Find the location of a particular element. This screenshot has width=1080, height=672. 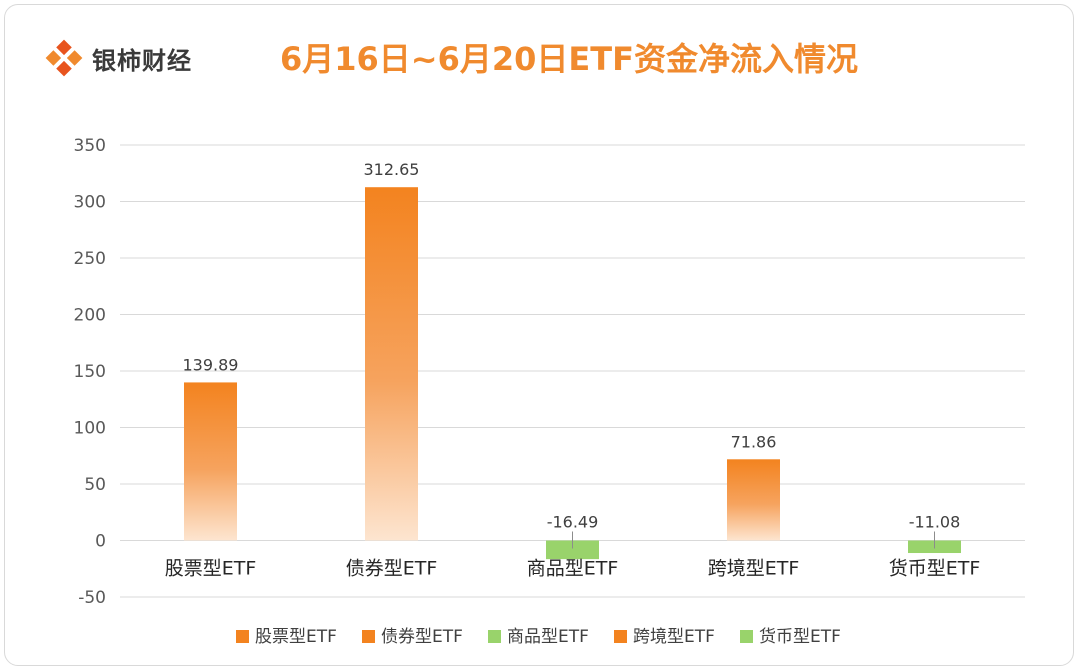

y-tick-label: 300 is located at coordinates (90, 203).